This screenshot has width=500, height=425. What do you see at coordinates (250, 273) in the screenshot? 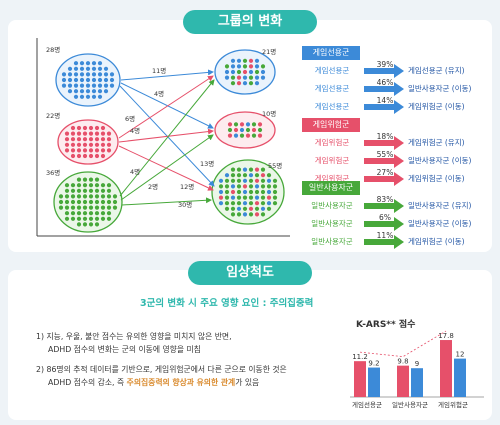
I see `clinical-scale-title: 임상척도` at bounding box center [250, 273].